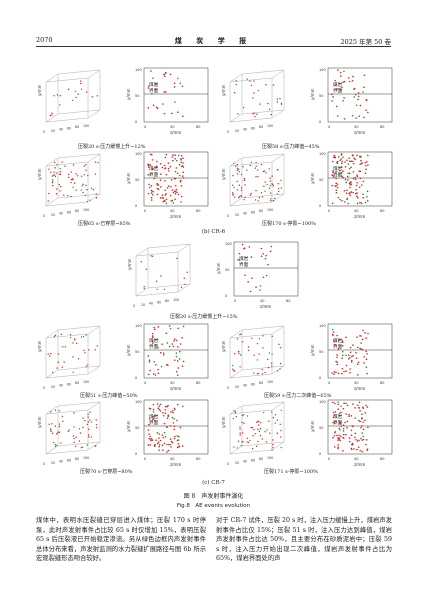 Image resolution: width=427 pixels, height=603 pixels. What do you see at coordinates (365, 42) in the screenshot?
I see `issue-info: 2025 年第 50 卷` at bounding box center [365, 42].